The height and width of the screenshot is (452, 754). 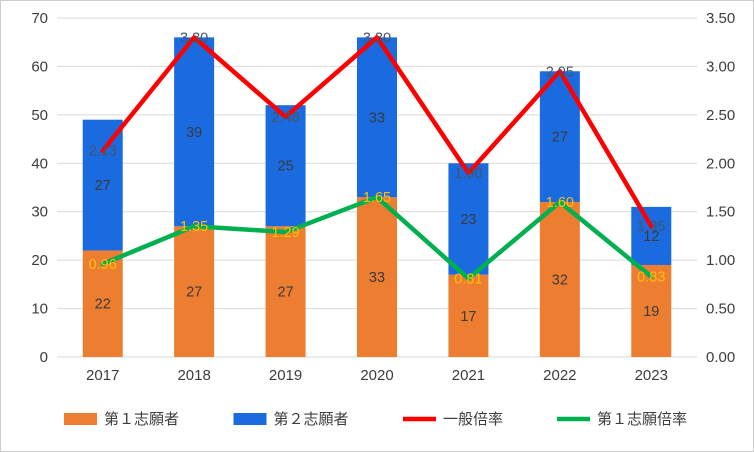 I want to click on legend-swatch-general-ratio, so click(x=419, y=419).